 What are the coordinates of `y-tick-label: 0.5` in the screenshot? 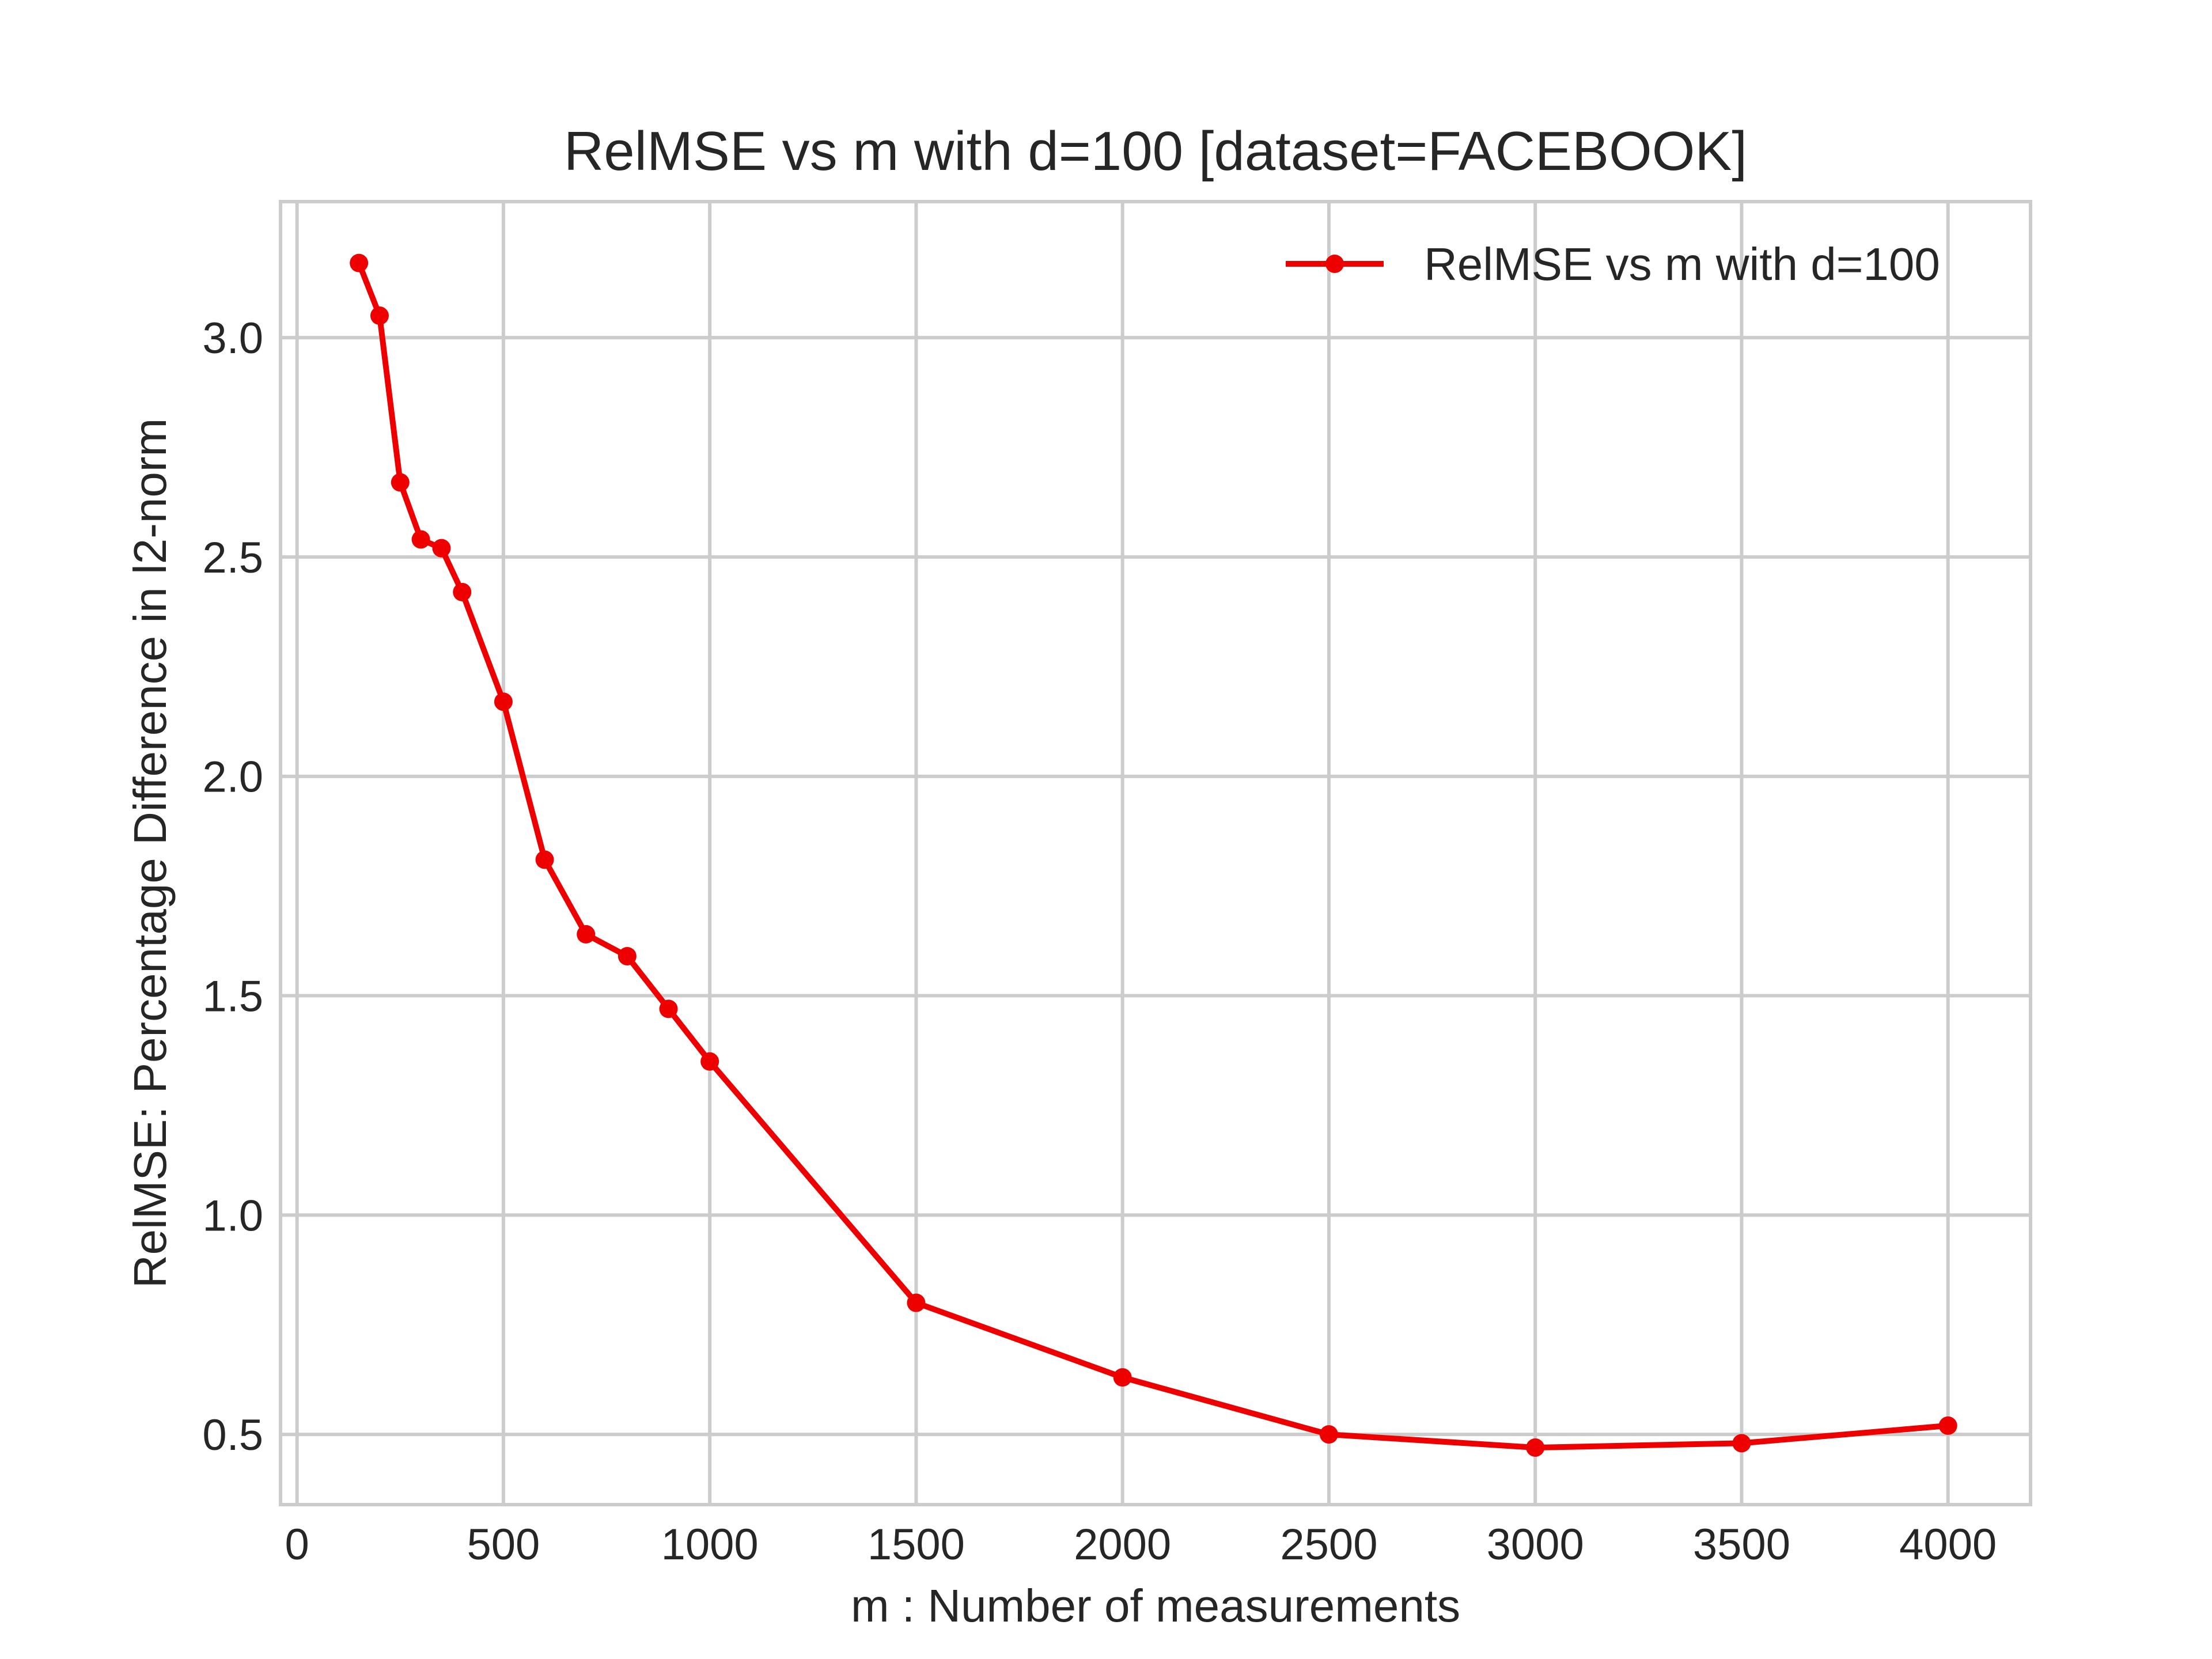 It's located at (232, 1435).